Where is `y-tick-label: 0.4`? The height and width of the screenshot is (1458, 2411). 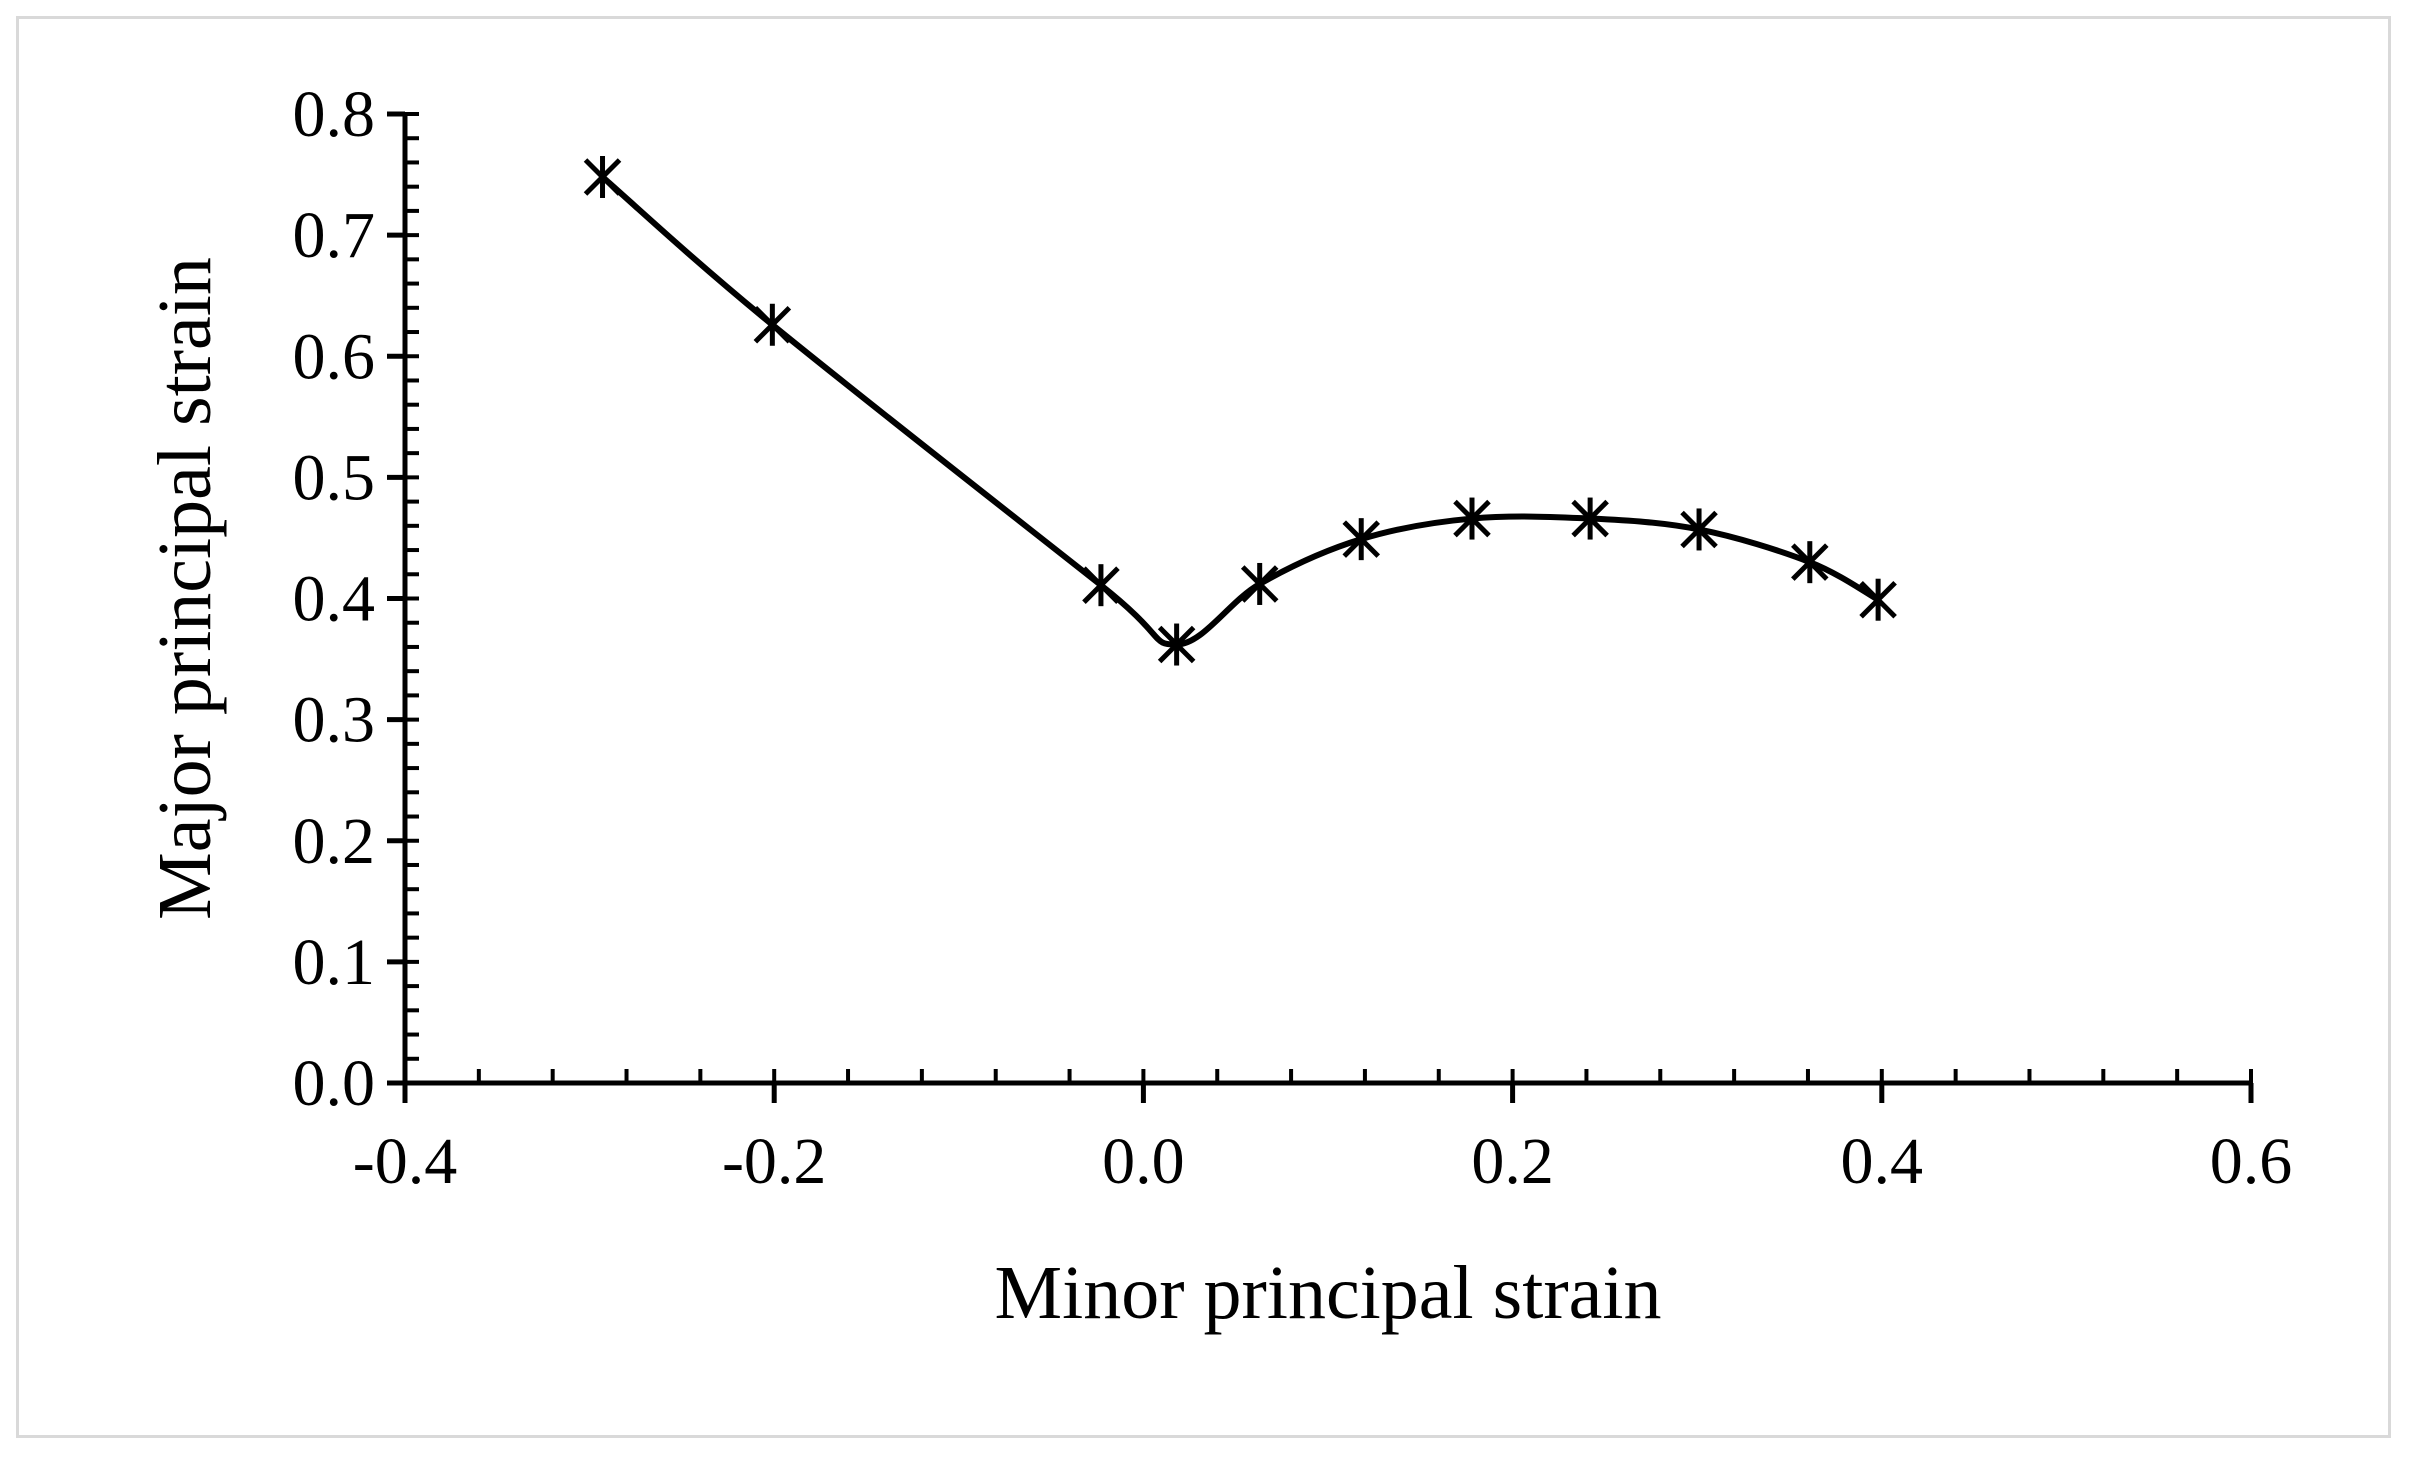 y-tick-label: 0.4 is located at coordinates (334, 599).